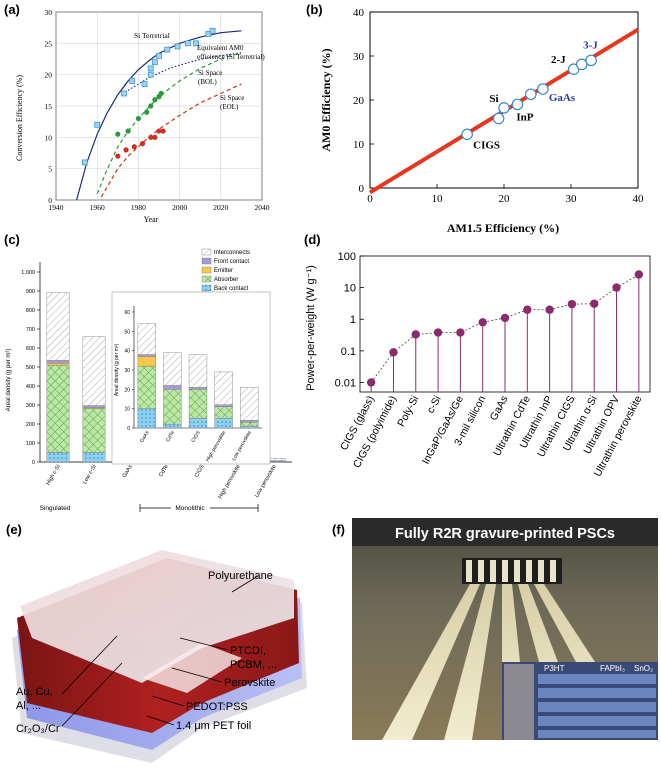  Describe the element at coordinates (49, 137) in the screenshot. I see `a-ytick-label: 10` at that location.